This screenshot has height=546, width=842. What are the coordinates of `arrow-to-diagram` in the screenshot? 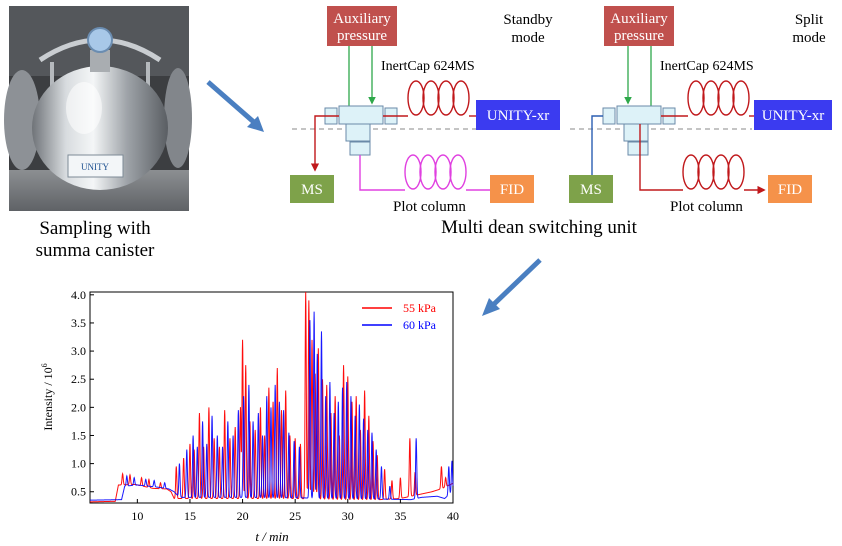 It's located at (235, 106).